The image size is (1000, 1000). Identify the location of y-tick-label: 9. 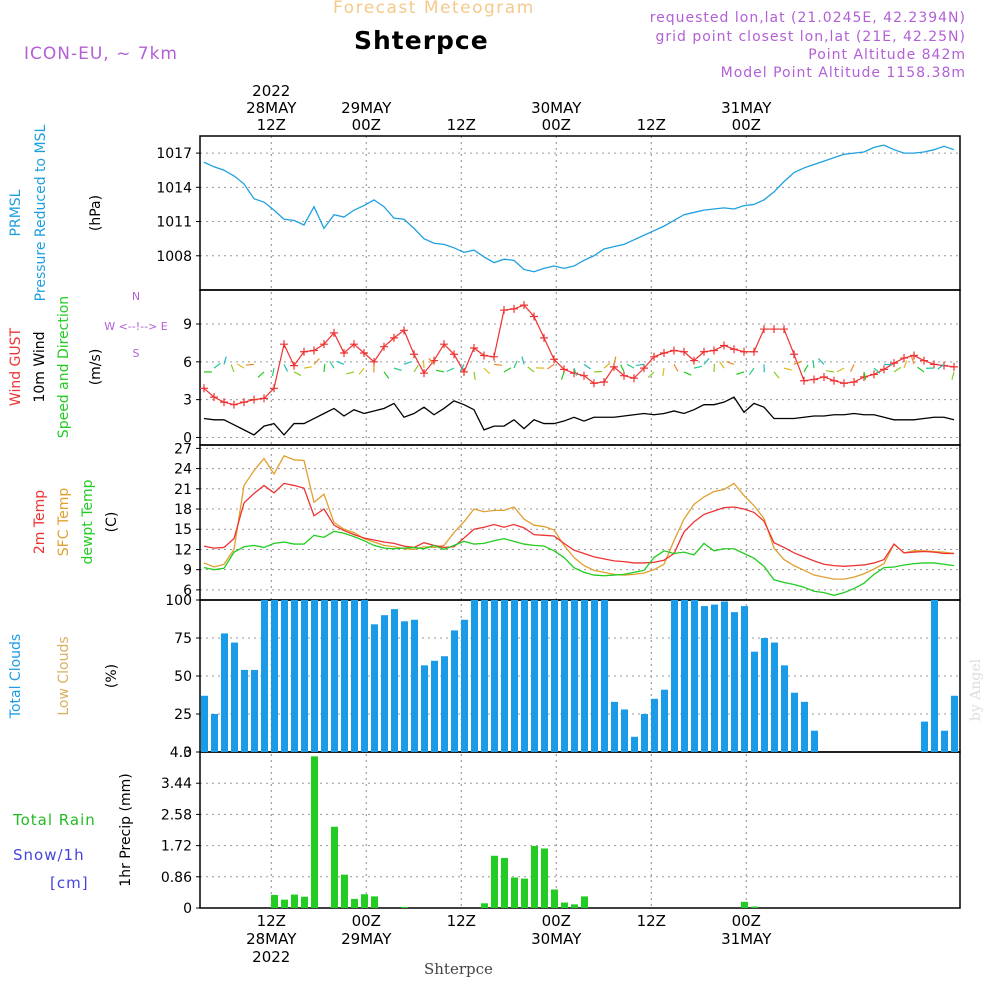
(187, 571).